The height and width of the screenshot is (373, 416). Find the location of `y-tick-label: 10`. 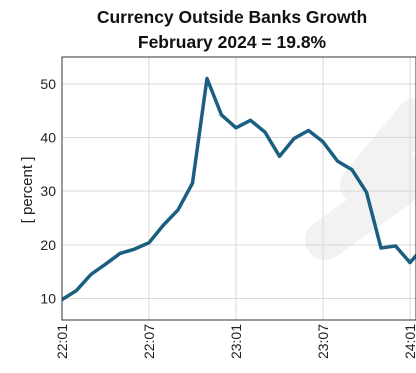

y-tick-label: 10 is located at coordinates (48, 299).